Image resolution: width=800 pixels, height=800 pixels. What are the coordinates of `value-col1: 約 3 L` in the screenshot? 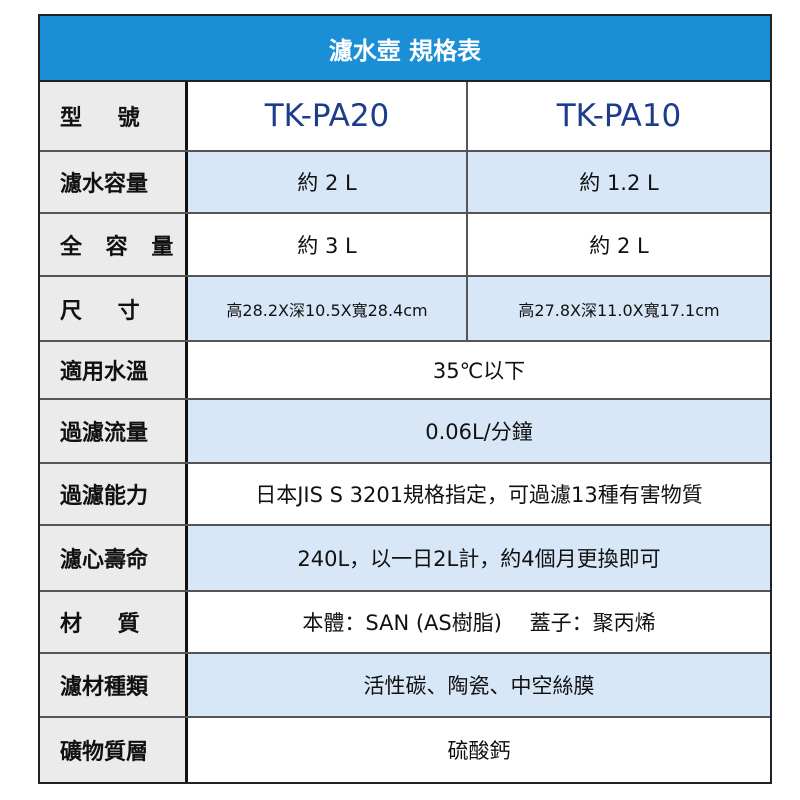 It's located at (328, 244).